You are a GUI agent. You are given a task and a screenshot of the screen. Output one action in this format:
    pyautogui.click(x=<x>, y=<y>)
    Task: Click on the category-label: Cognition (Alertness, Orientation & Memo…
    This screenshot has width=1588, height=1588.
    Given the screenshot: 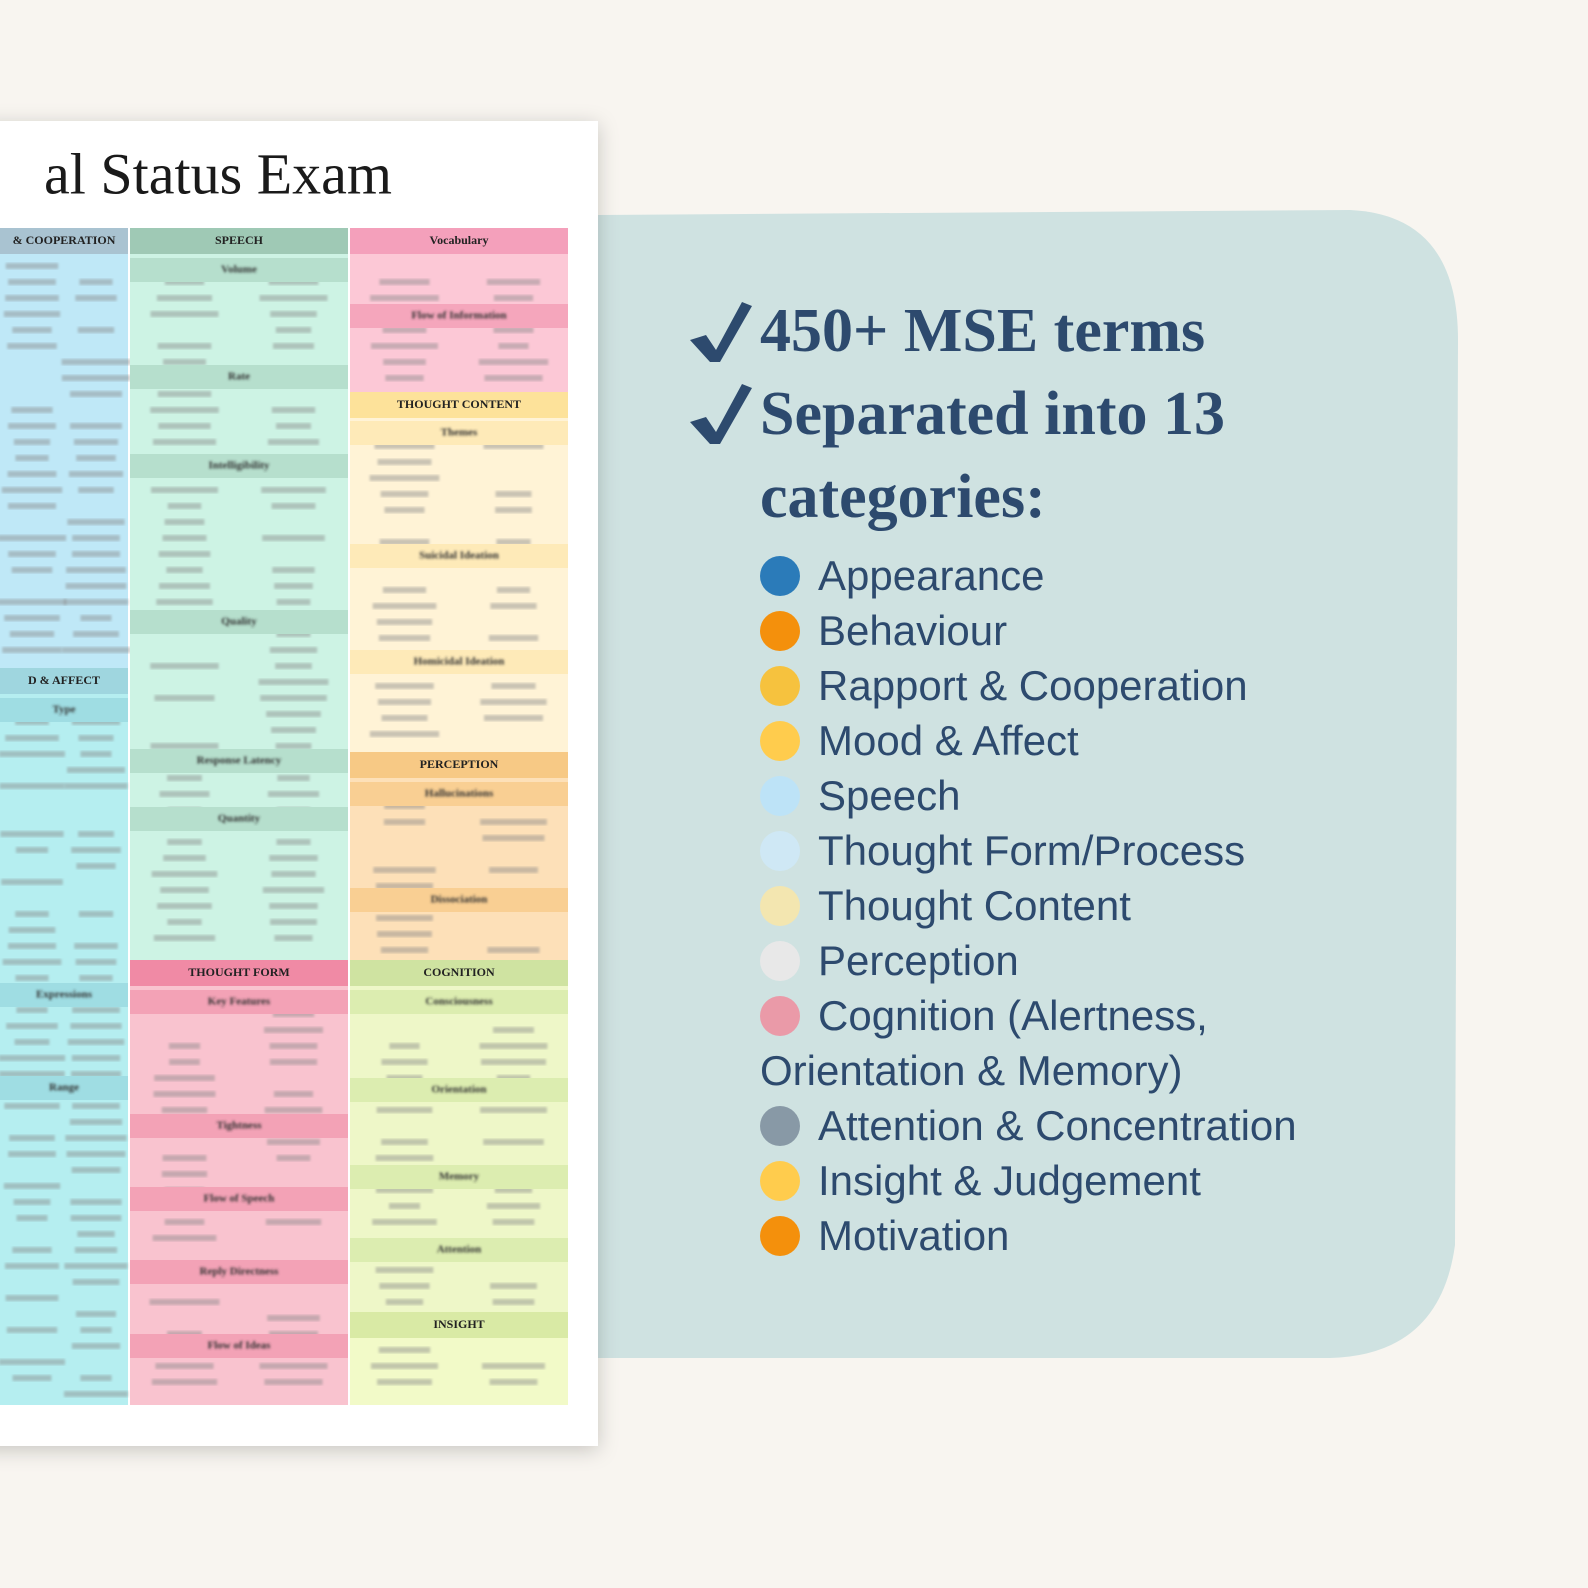 What is the action you would take?
    pyautogui.click(x=984, y=1043)
    